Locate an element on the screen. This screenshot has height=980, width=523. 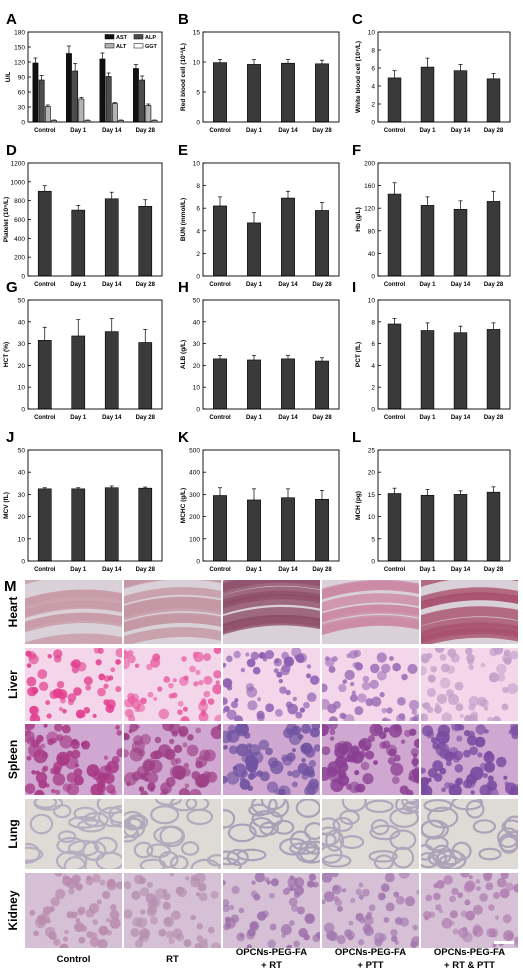
plot-frame is located at coordinates (271, 354).